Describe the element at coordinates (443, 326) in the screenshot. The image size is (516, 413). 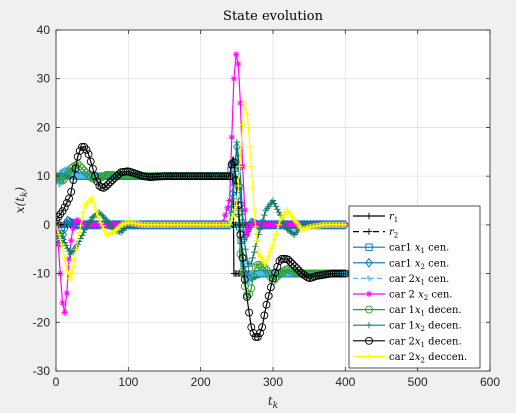
I see `legend-label-post-7: decen.` at that location.